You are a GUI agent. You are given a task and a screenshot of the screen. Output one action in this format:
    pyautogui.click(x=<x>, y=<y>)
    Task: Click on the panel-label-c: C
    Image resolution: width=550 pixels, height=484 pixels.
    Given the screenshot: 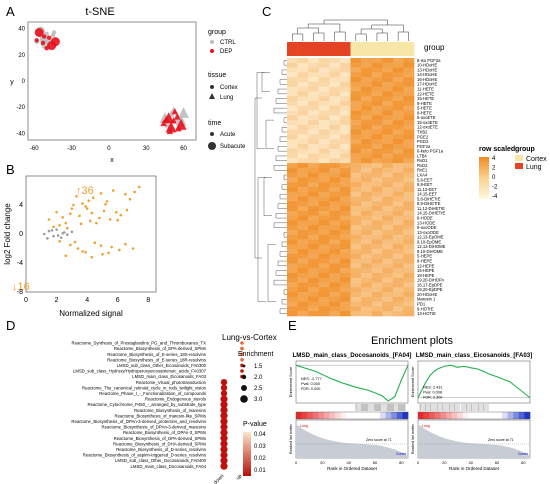 What is the action you would take?
    pyautogui.click(x=266, y=11)
    